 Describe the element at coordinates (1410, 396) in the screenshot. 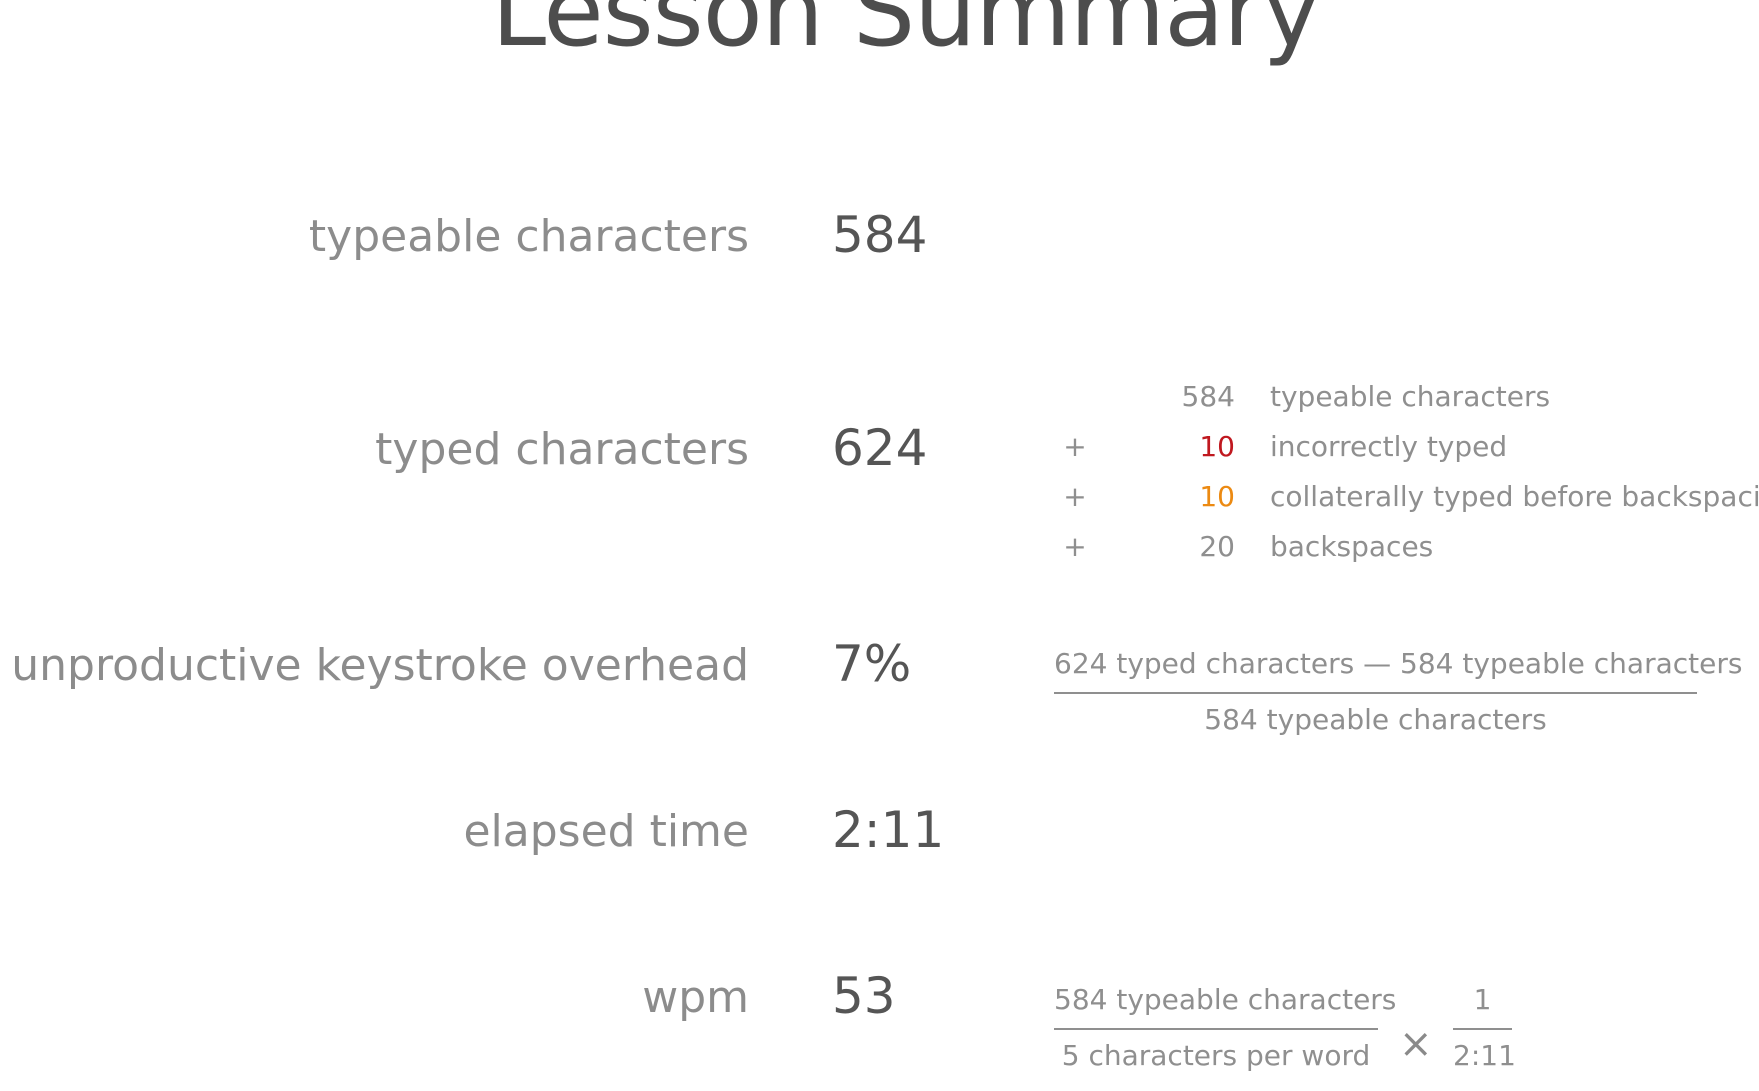

I see `breakdown-description: typeable characters` at that location.